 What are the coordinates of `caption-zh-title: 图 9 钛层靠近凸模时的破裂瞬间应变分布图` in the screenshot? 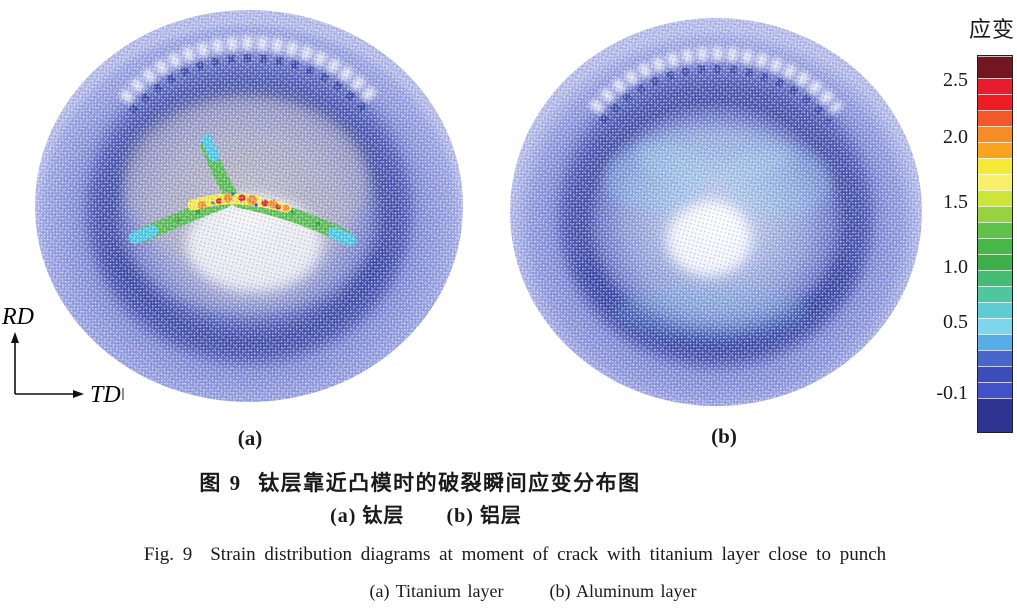 It's located at (420, 482).